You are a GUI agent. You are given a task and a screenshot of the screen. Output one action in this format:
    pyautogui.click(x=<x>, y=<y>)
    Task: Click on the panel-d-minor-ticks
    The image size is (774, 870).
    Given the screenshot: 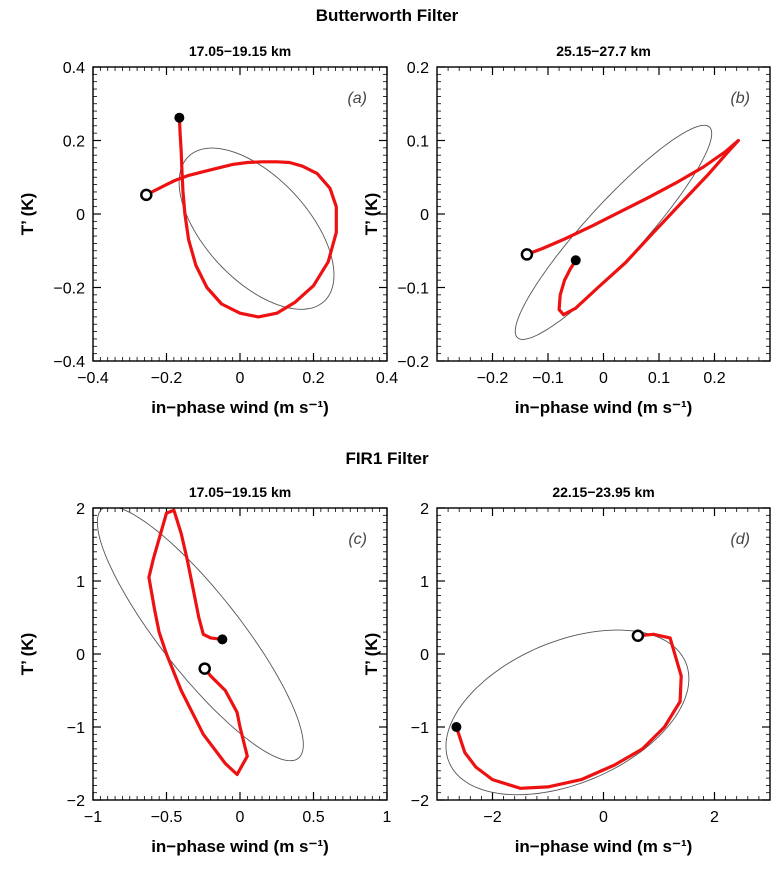 What is the action you would take?
    pyautogui.click(x=603, y=654)
    